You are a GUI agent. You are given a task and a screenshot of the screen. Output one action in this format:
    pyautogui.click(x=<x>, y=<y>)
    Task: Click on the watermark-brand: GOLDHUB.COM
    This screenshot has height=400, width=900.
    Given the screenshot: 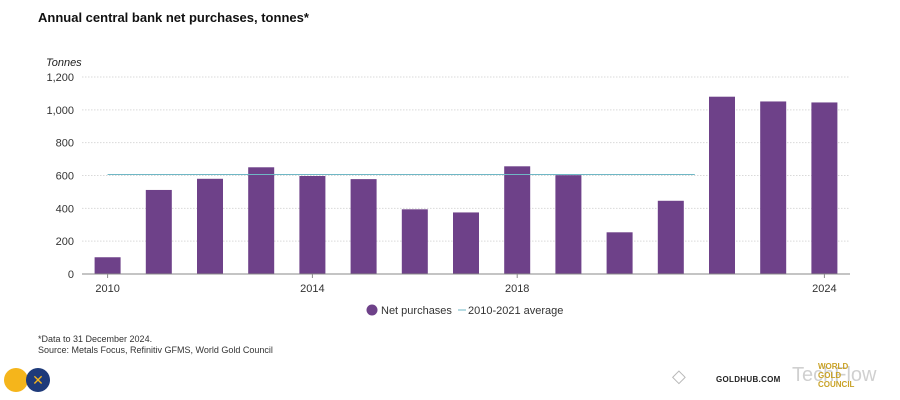 What is the action you would take?
    pyautogui.click(x=748, y=379)
    